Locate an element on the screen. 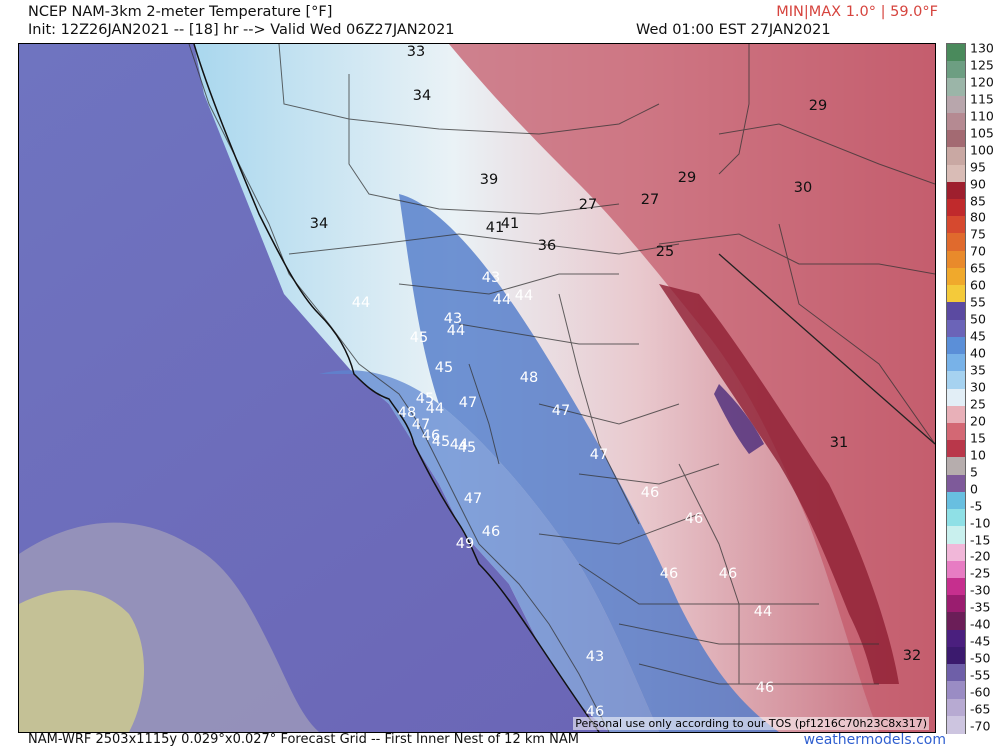  color-scale-tick: -20 is located at coordinates (980, 556).